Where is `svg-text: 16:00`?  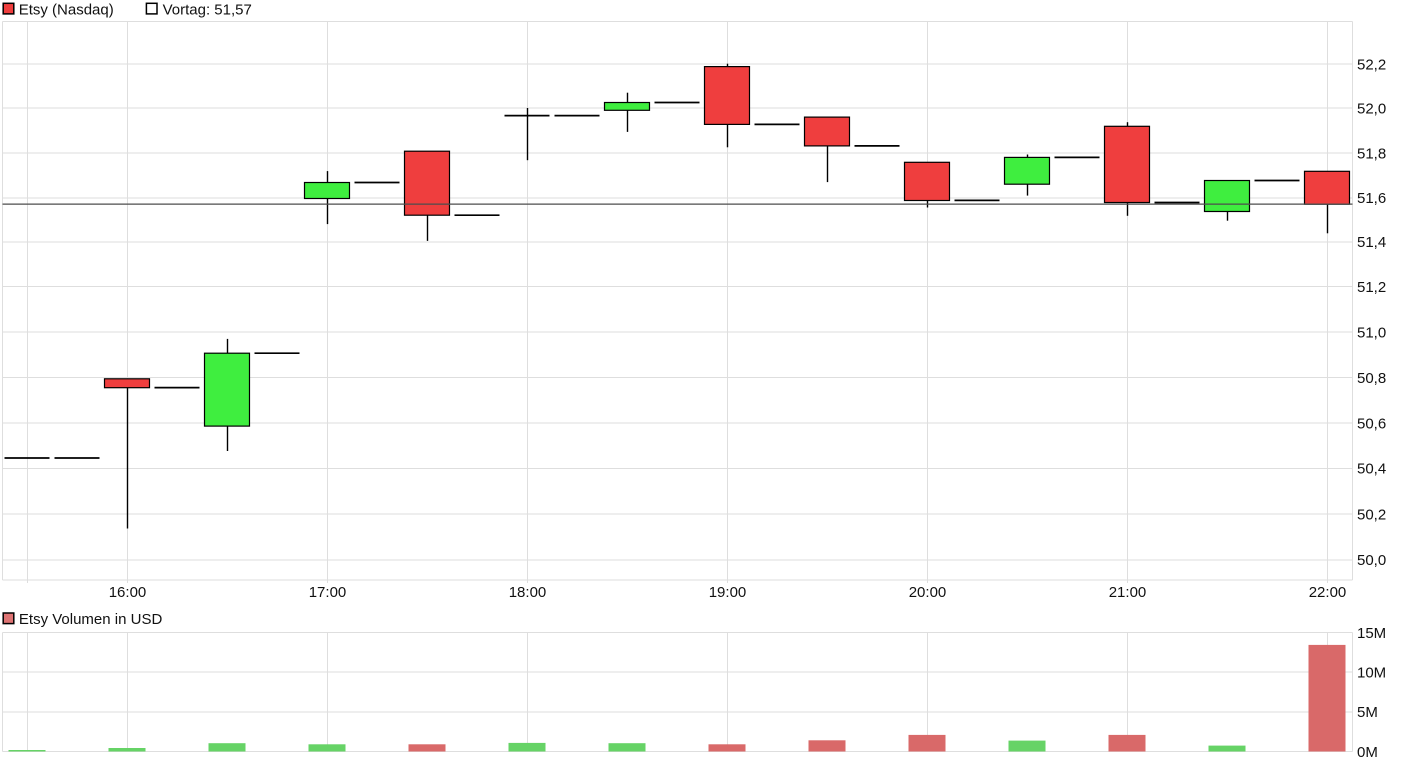 svg-text: 16:00 is located at coordinates (128, 592).